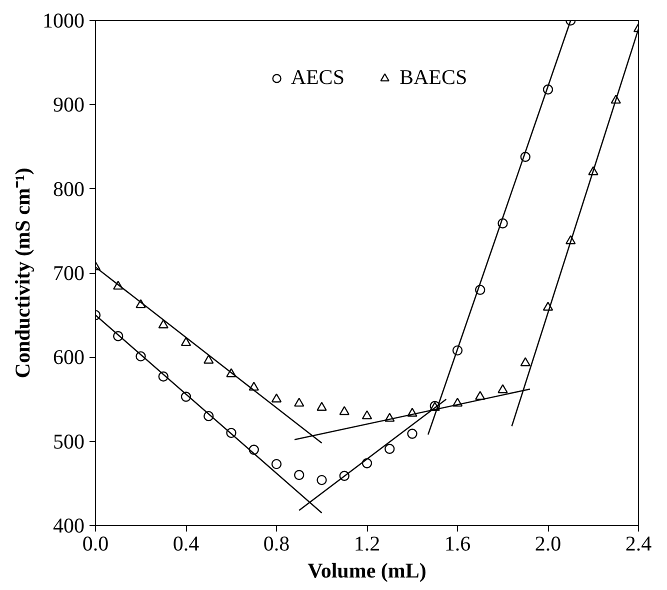 The height and width of the screenshot is (590, 667). Describe the element at coordinates (63, 20) in the screenshot. I see `y-tick-label: 1000` at that location.